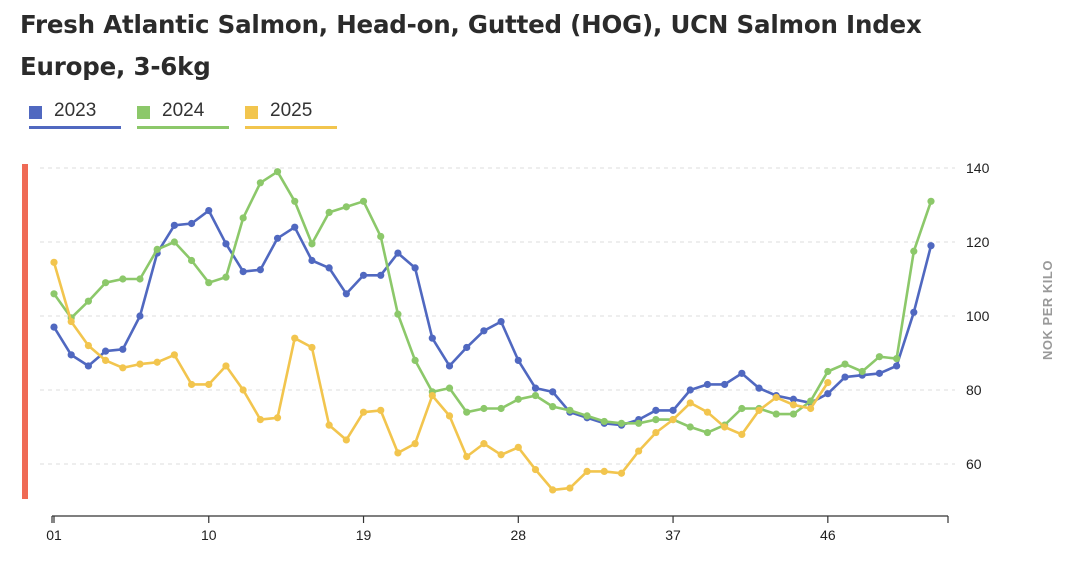  I want to click on data-point-2023-w1, so click(54, 327).